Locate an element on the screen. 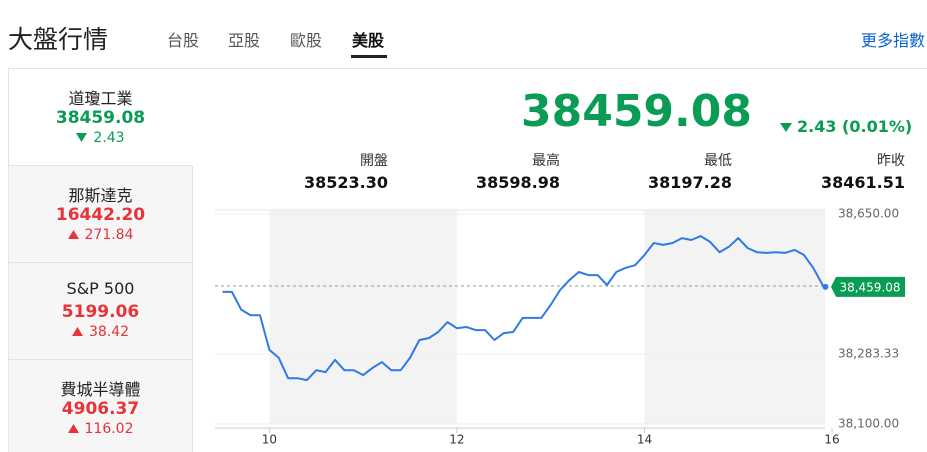 The height and width of the screenshot is (452, 927). index-change: 271.84 is located at coordinates (100, 235).